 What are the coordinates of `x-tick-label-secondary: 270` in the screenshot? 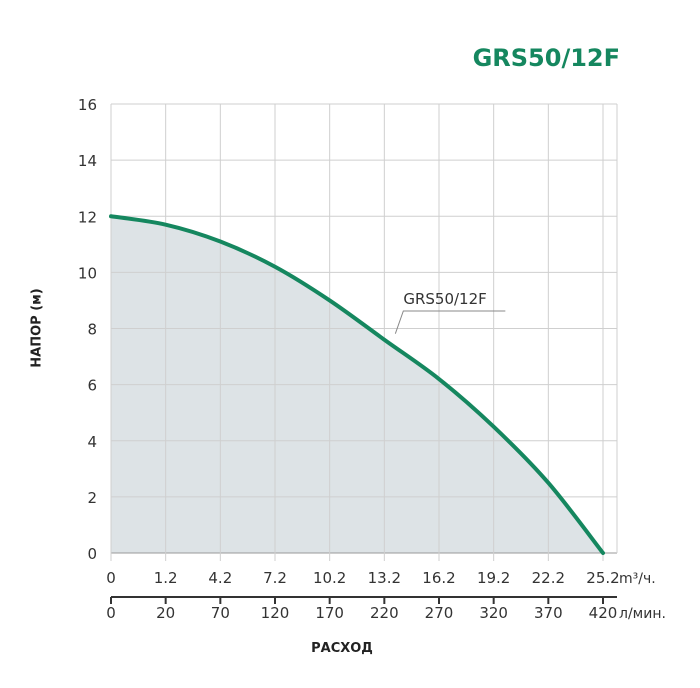 It's located at (439, 613).